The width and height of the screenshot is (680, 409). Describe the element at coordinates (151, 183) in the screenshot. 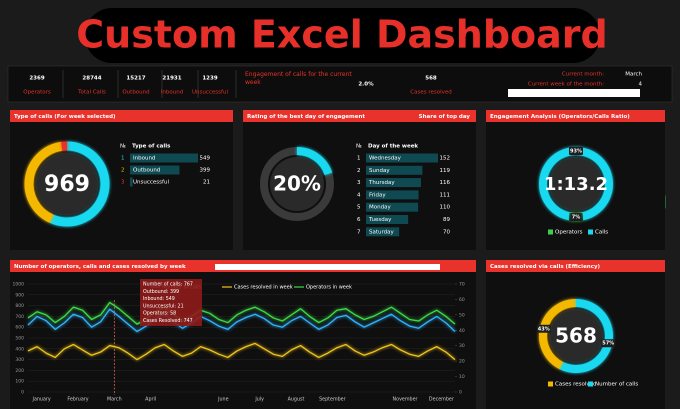

I see `category: Unsuccessful` at that location.